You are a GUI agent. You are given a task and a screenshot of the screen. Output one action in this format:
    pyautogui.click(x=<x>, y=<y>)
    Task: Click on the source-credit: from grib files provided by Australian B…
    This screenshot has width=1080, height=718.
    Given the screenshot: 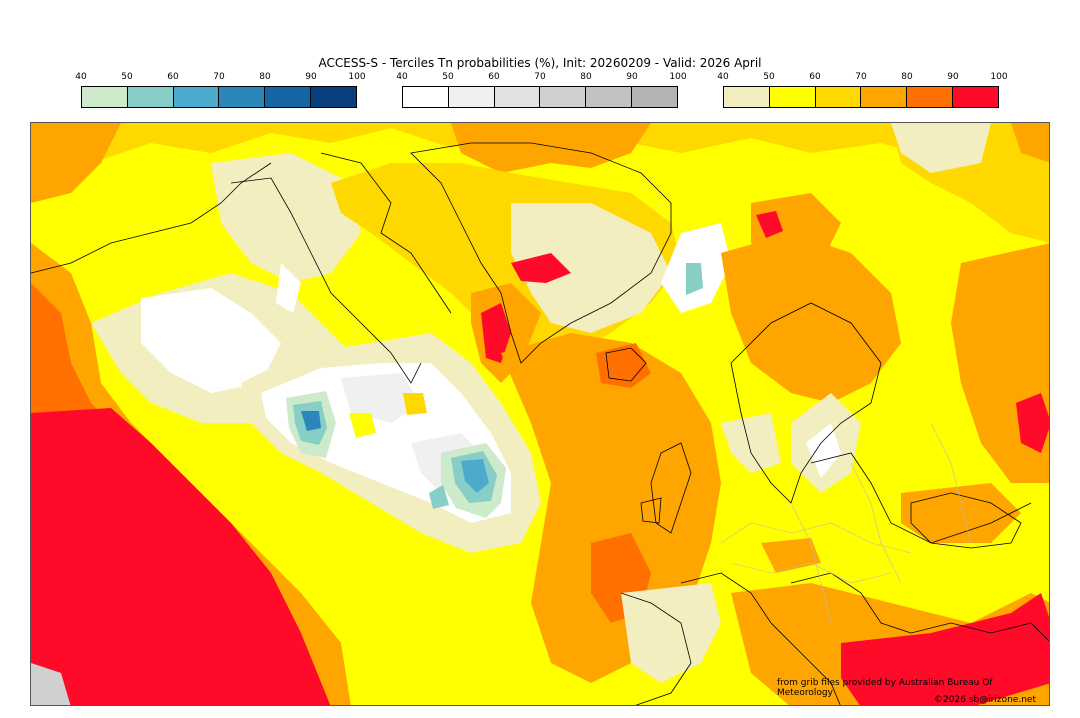 What is the action you would take?
    pyautogui.click(x=885, y=688)
    